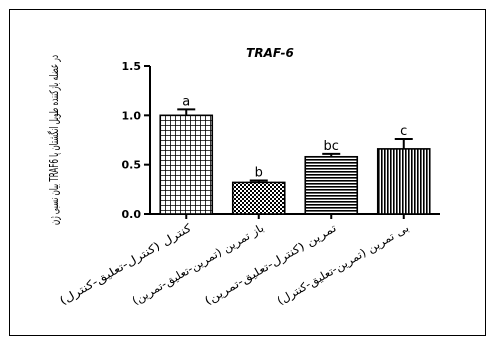 This screenshot has height=349, width=495. Describe the element at coordinates (132, 115) in the screenshot. I see `y-tick-label: 1.0` at that location.